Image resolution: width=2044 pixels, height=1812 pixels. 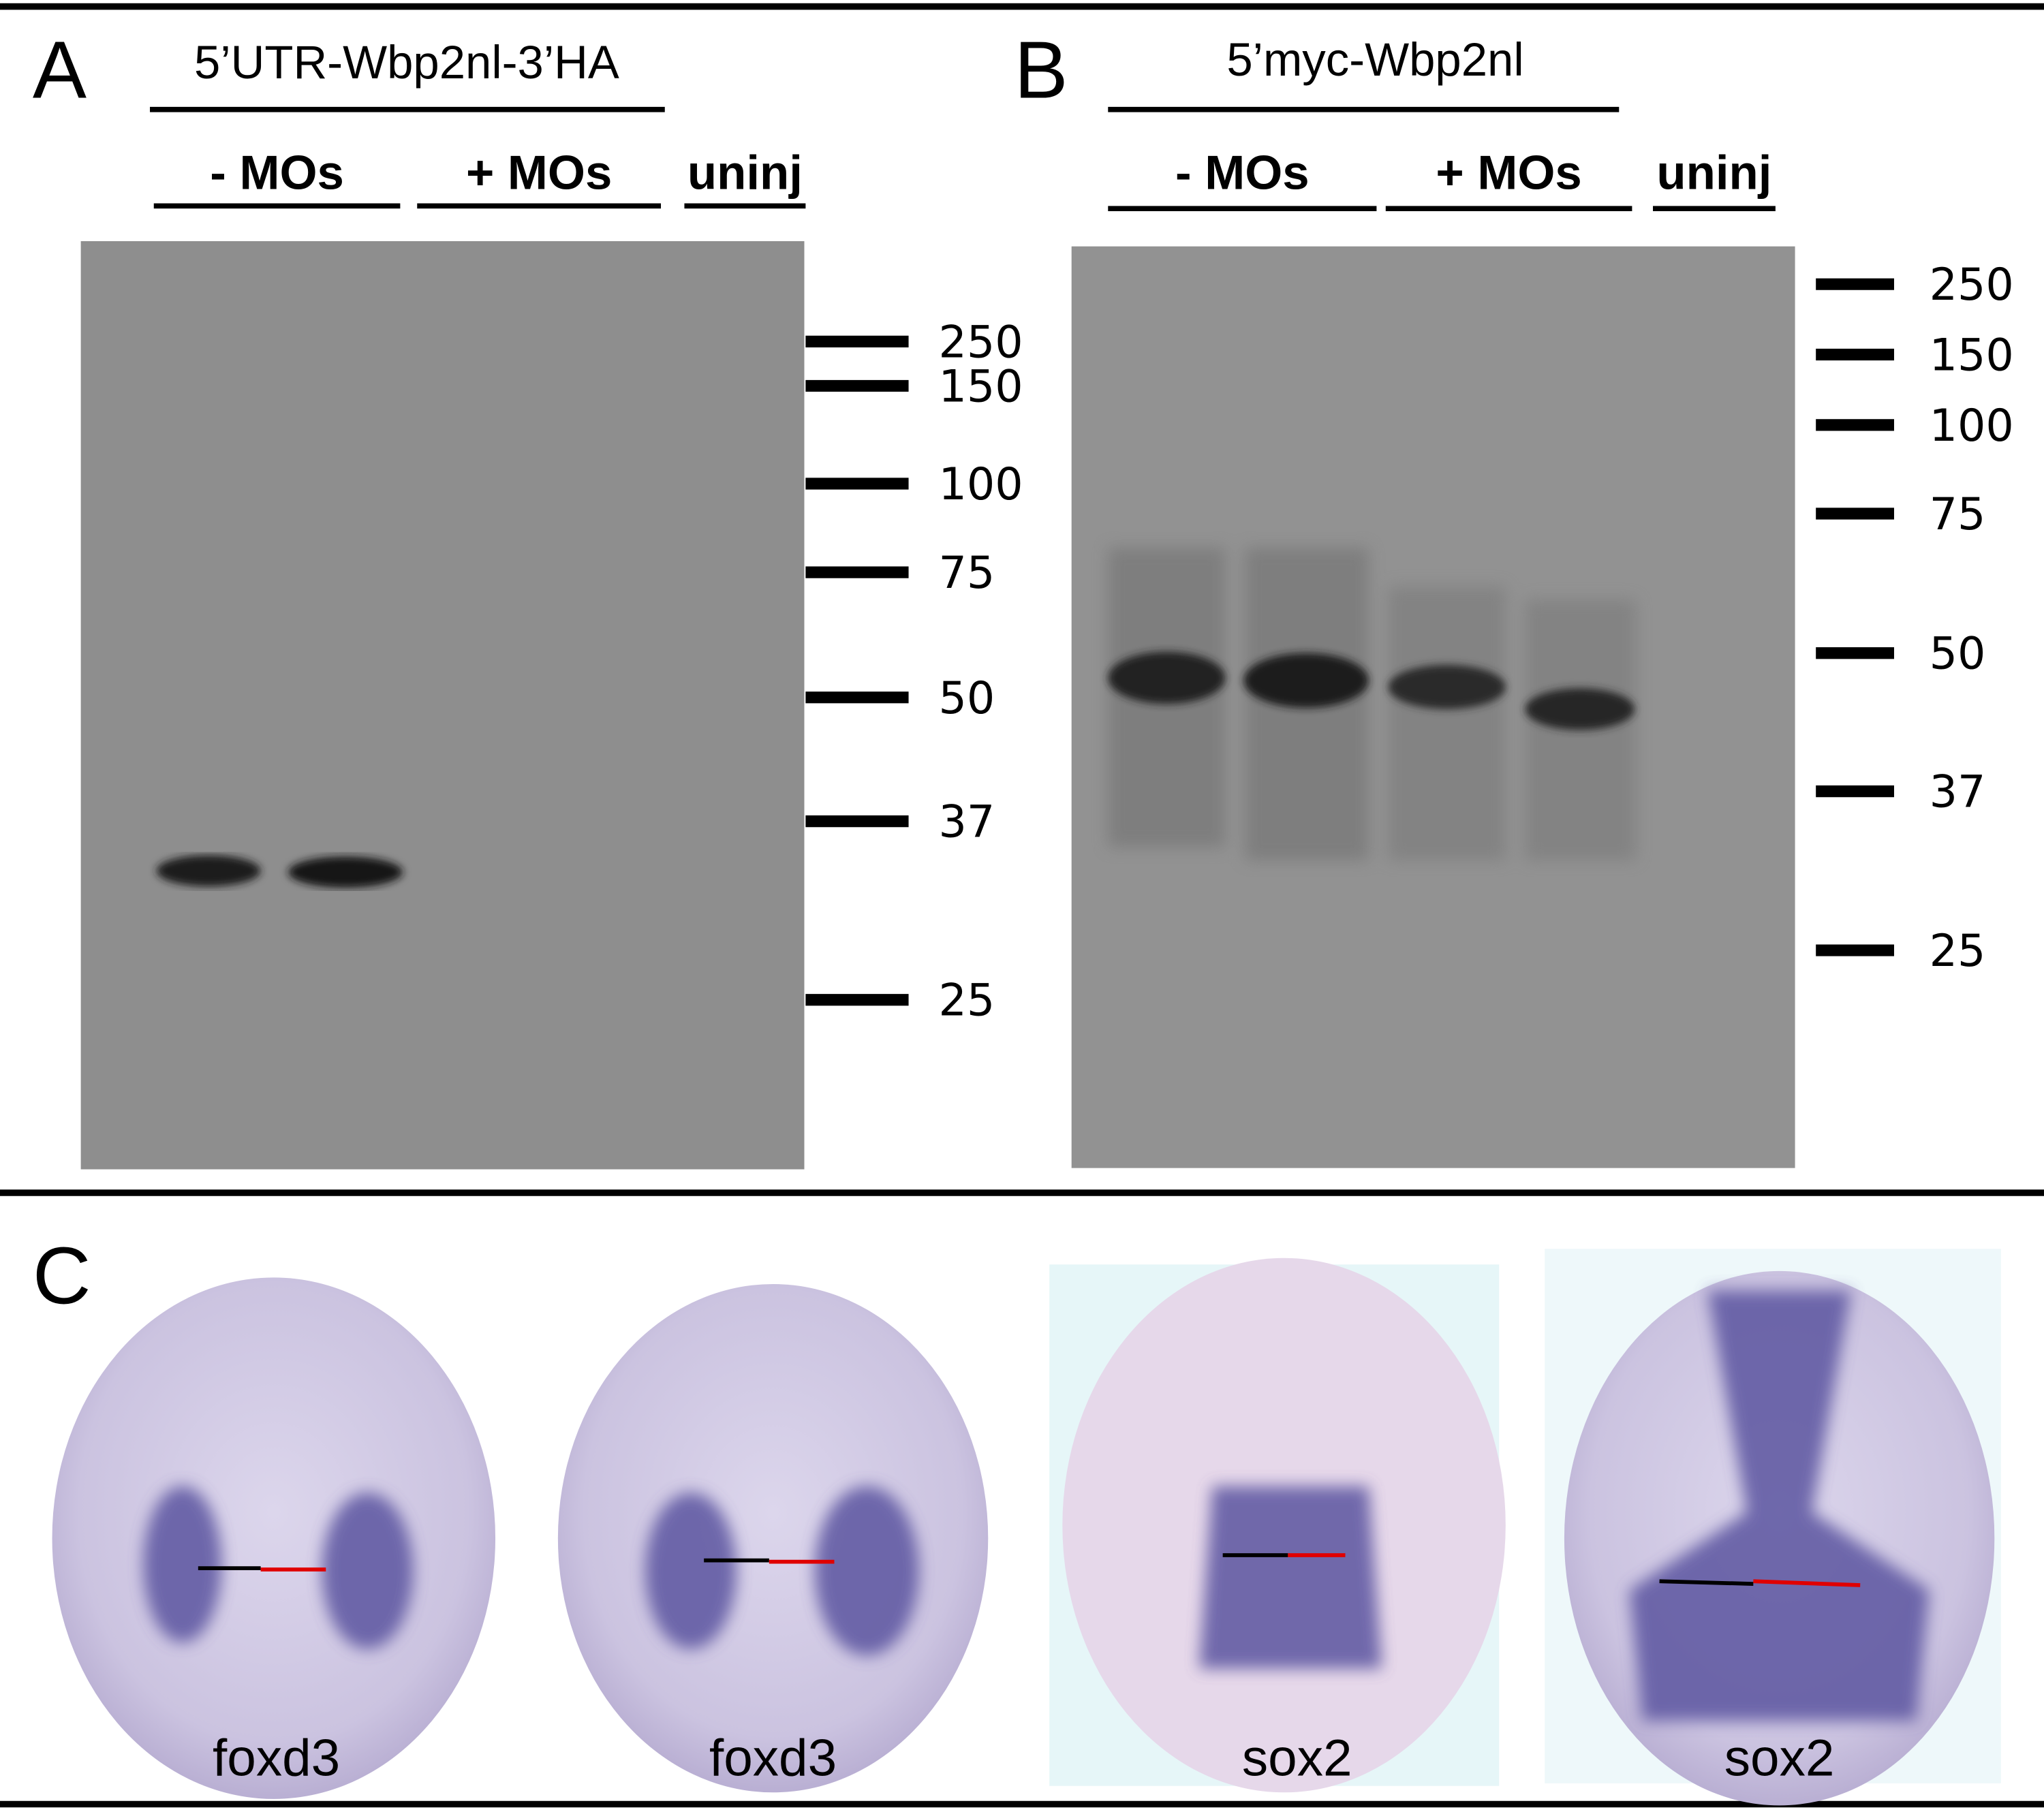 What do you see at coordinates (406, 63) in the screenshot?
I see `panel-title: 5’UTR-Wbp2nl-3’HA` at bounding box center [406, 63].